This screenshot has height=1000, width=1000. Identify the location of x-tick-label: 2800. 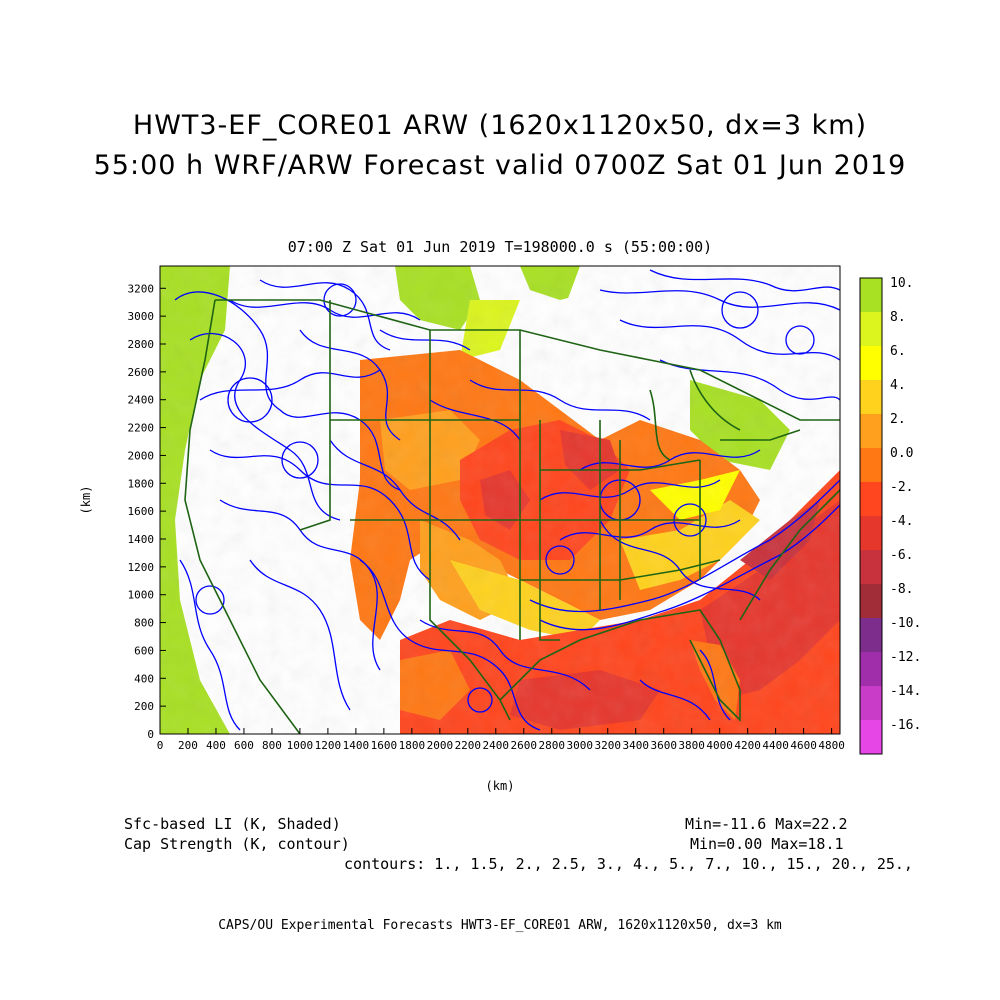
(552, 745).